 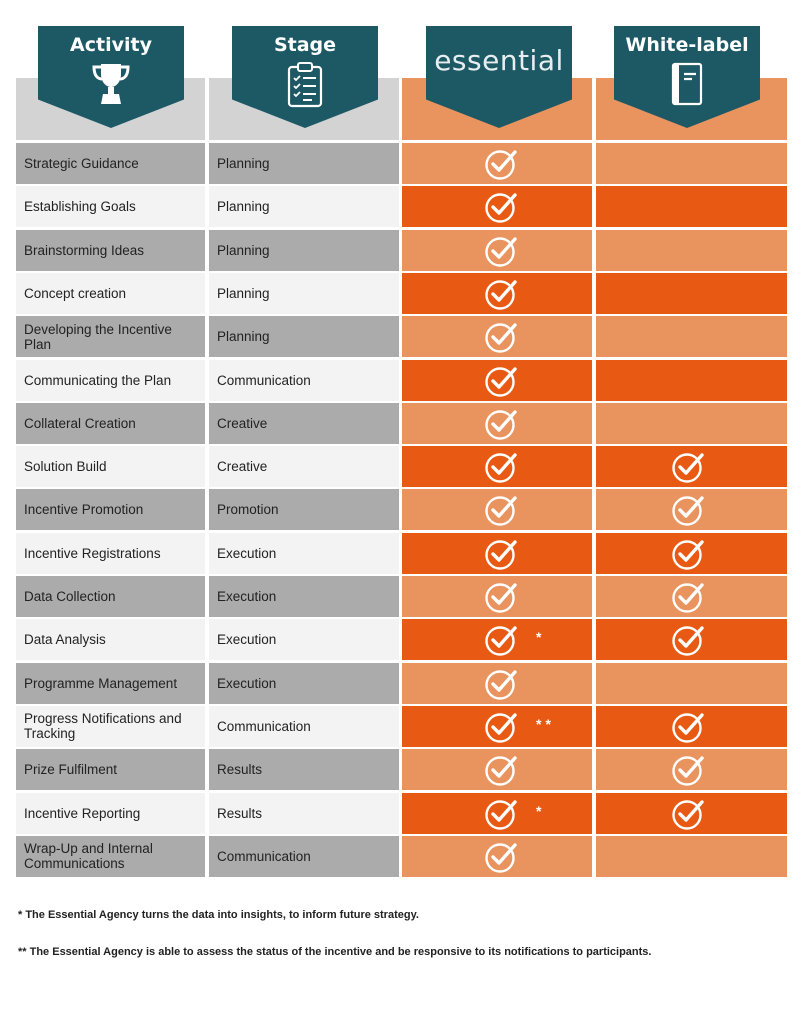 What do you see at coordinates (81, 163) in the screenshot?
I see `activity-label: Strategic Guidance` at bounding box center [81, 163].